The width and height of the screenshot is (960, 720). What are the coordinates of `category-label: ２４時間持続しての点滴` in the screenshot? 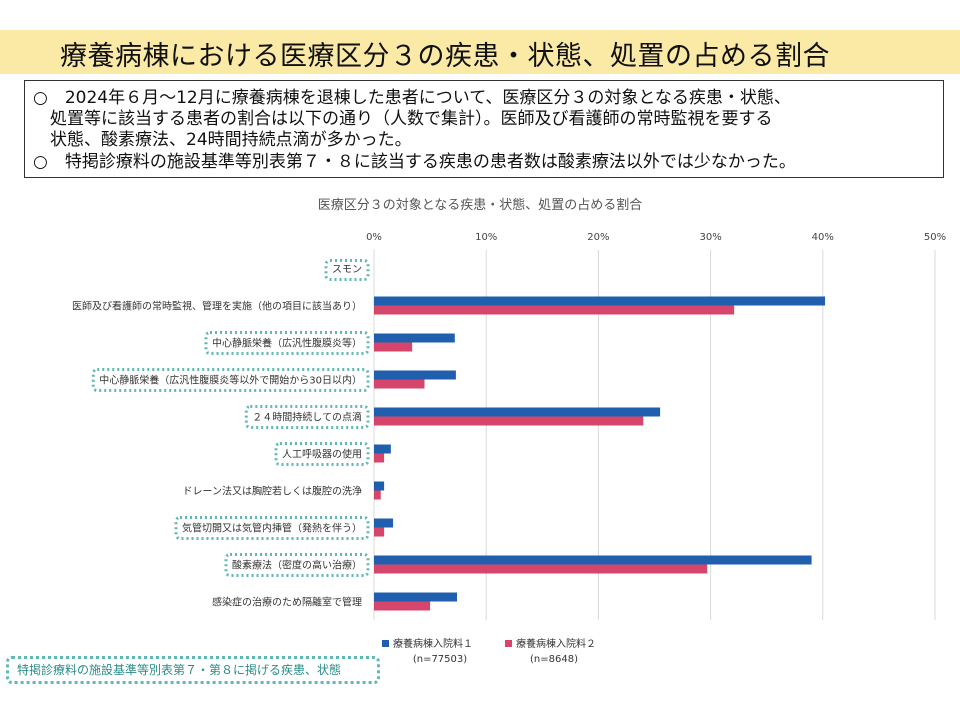 It's located at (307, 417).